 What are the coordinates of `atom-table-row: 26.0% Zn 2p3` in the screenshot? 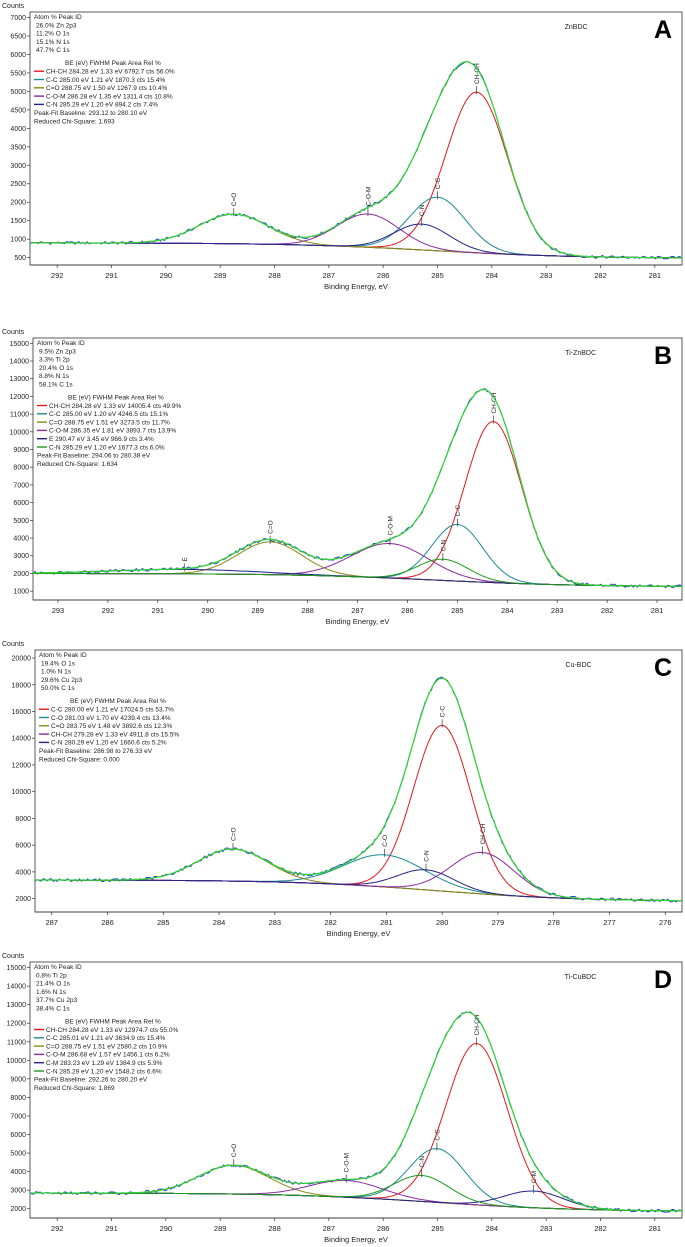 It's located at (56, 25).